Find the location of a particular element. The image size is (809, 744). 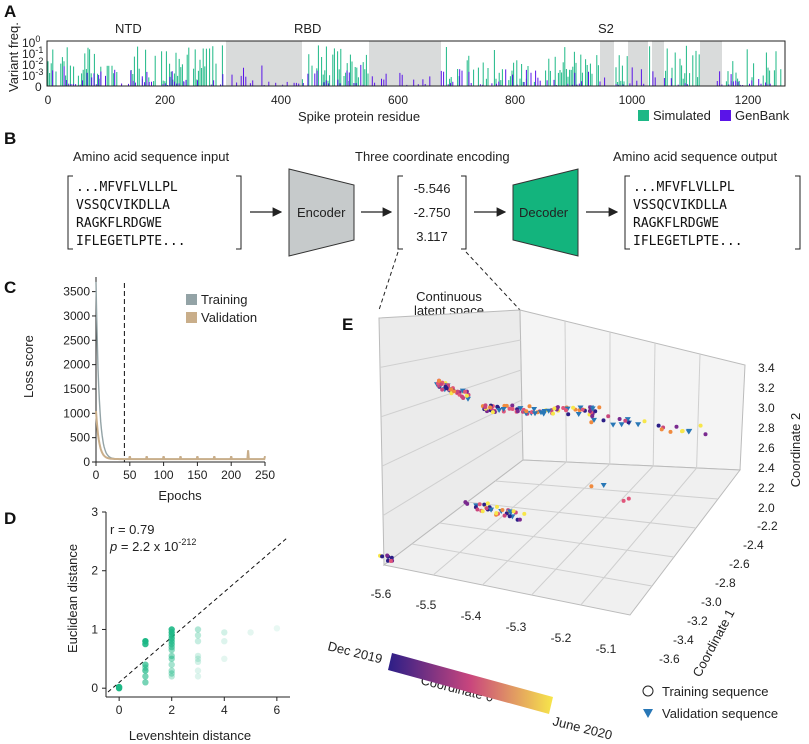

a-xtick-400: 400 is located at coordinates (281, 100).